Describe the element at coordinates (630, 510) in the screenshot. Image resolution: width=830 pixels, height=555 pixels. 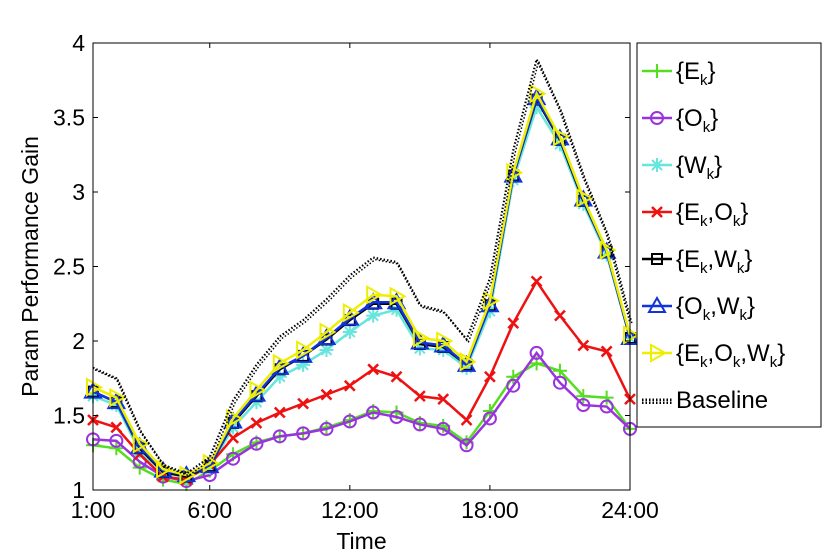
I see `x-tick-label: 24:00` at that location.